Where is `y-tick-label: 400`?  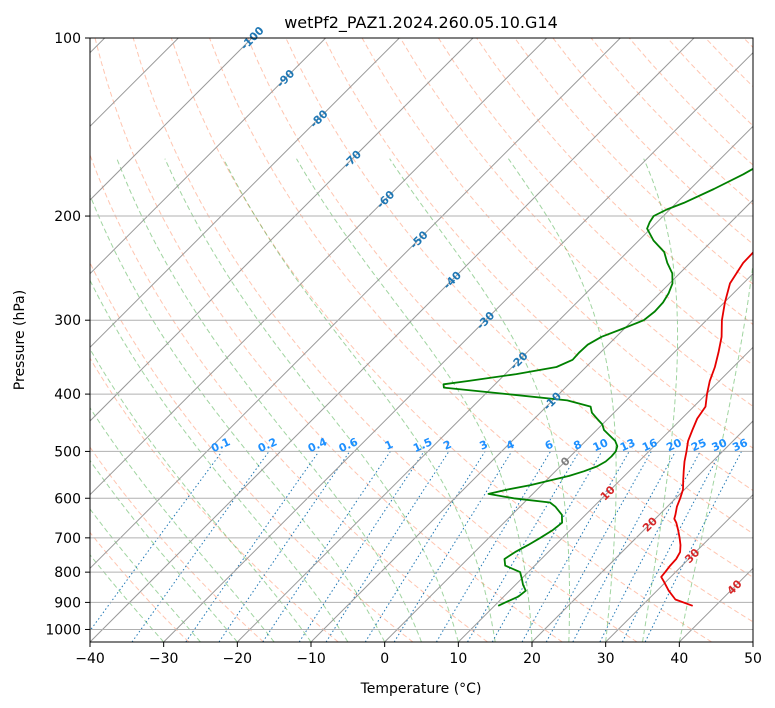
y-tick-label: 400 is located at coordinates (67, 395).